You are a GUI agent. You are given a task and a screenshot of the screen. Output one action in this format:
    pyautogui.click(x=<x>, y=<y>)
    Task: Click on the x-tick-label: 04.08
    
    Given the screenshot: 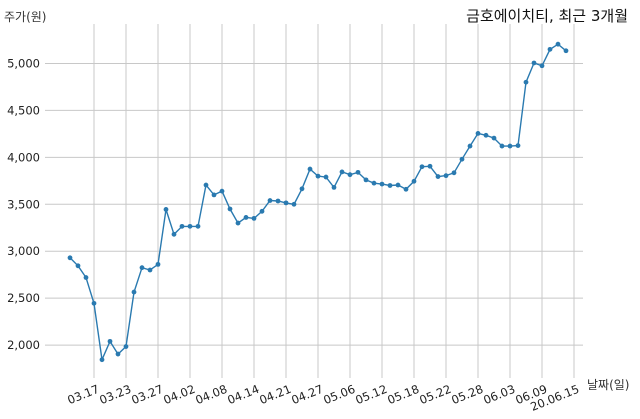 What is the action you would take?
    pyautogui.click(x=211, y=394)
    